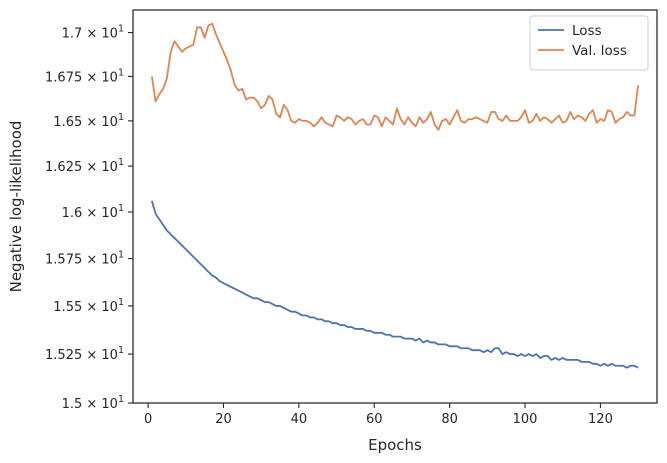  What do you see at coordinates (299, 419) in the screenshot?
I see `x-tick-label: 40` at bounding box center [299, 419].